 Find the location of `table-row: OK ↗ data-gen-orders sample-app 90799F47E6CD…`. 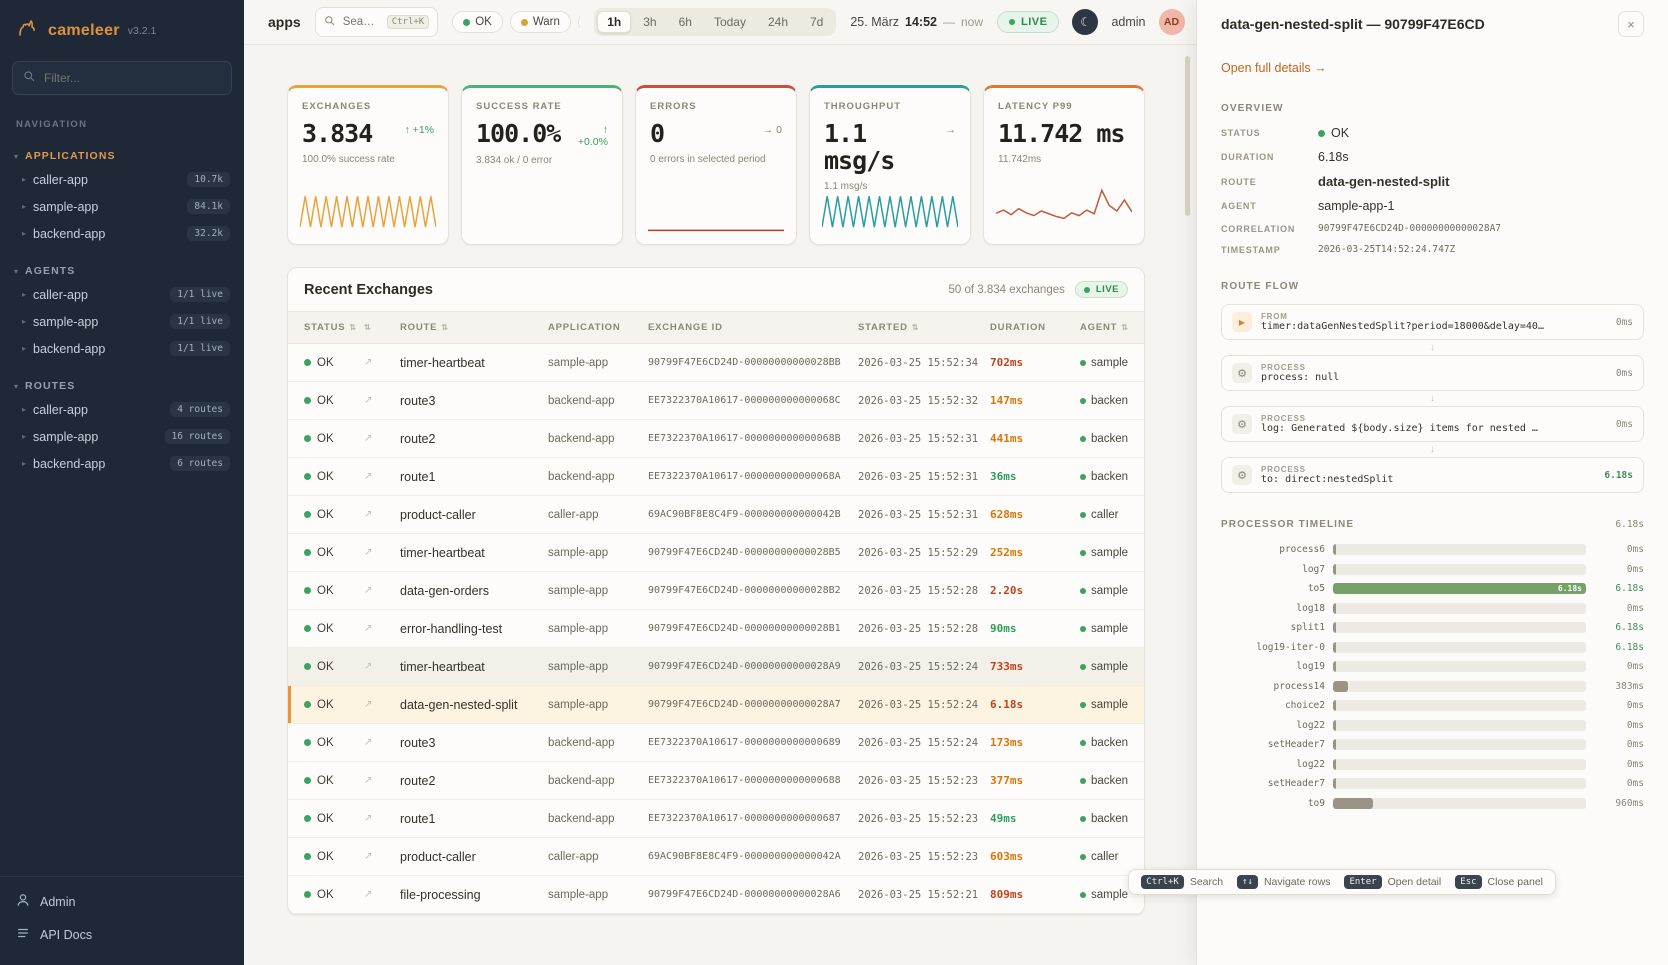

table-row: OK ↗ data-gen-orders sample-app 90799F47E6CD… is located at coordinates (716, 591).